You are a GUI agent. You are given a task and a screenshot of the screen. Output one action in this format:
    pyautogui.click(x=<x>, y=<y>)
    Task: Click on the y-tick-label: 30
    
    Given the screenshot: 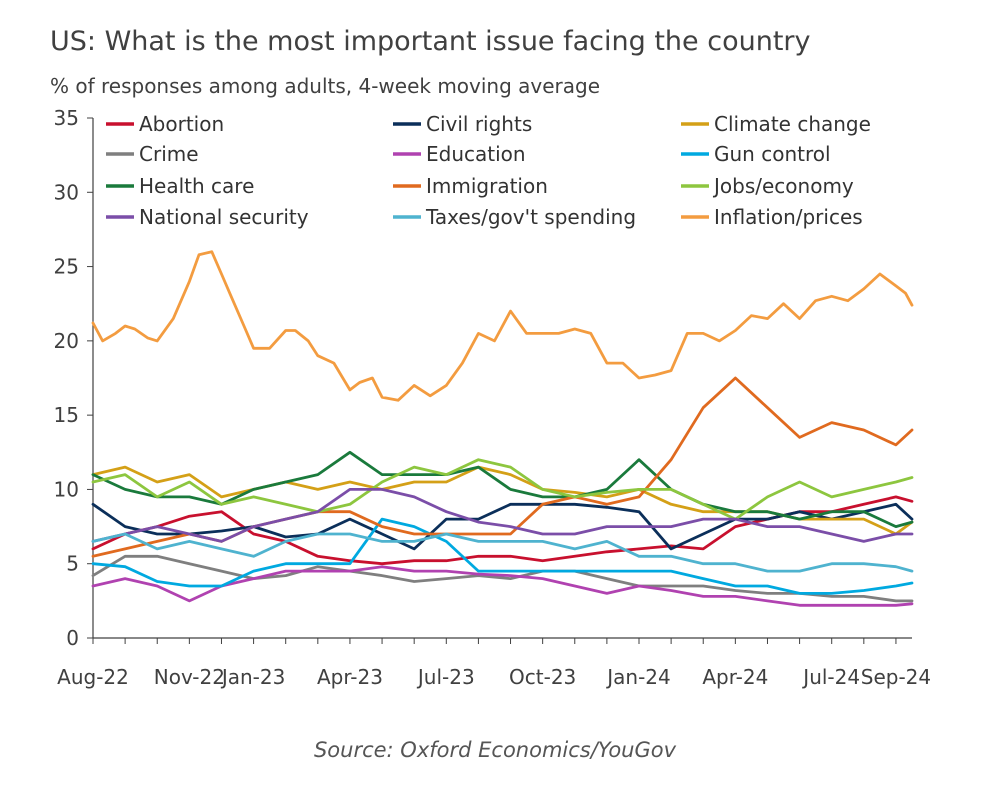 What is the action you would take?
    pyautogui.click(x=66, y=192)
    